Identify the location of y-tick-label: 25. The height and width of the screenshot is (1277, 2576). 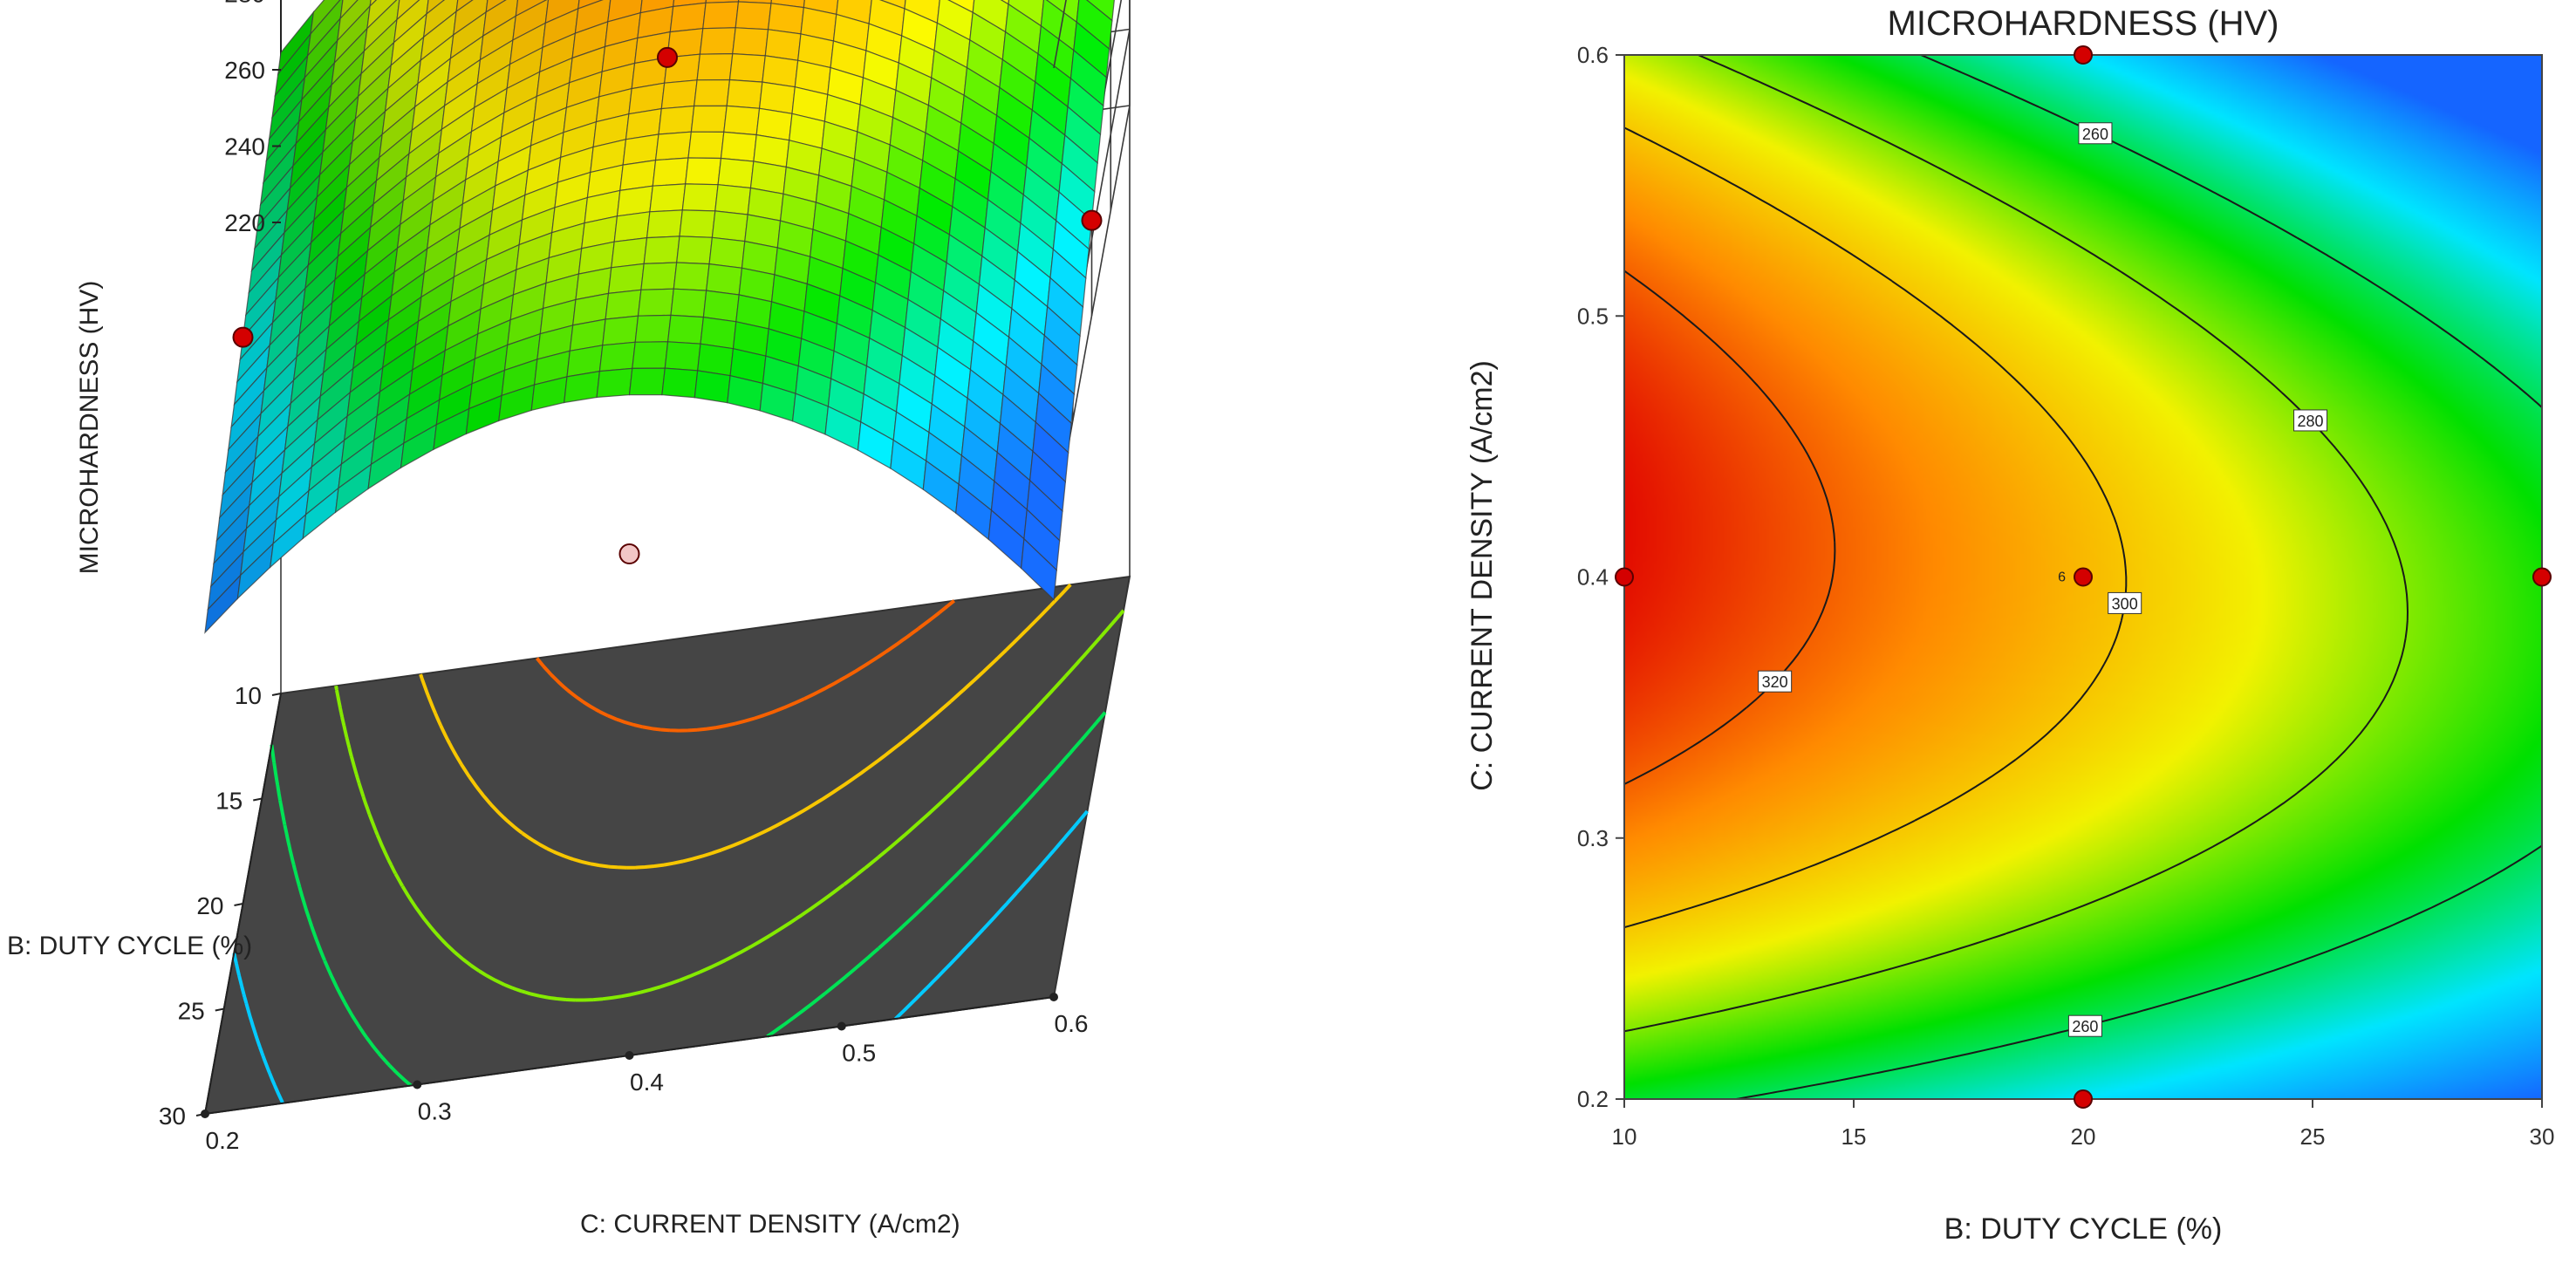
(191, 1011).